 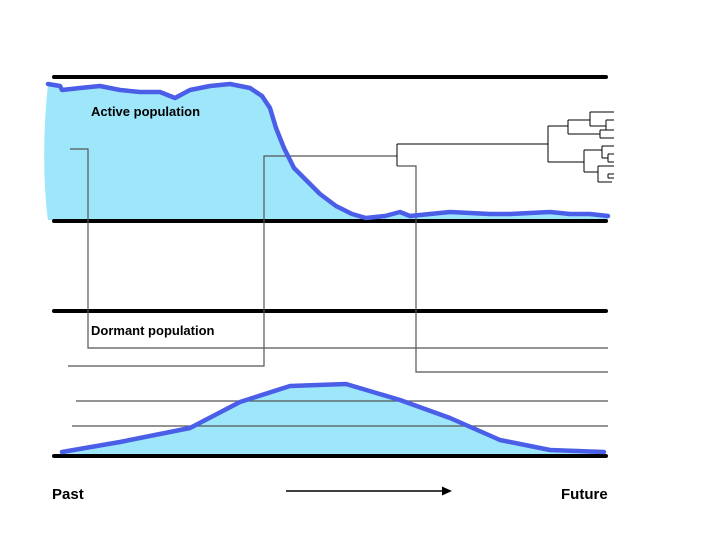 I want to click on arrow-right-icon, so click(x=369, y=491).